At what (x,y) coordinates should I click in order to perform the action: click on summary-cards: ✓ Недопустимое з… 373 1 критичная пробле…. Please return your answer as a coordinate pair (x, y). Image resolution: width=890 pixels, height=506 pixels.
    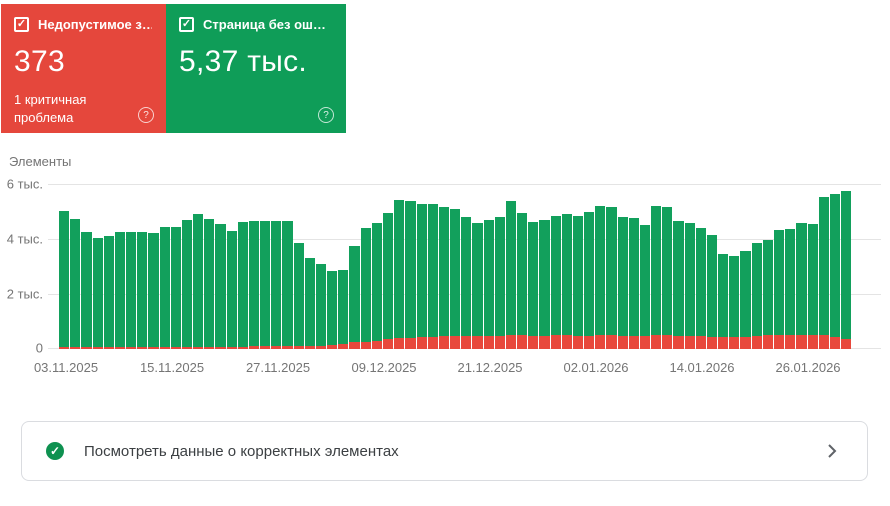
    Looking at the image, I should click on (173, 68).